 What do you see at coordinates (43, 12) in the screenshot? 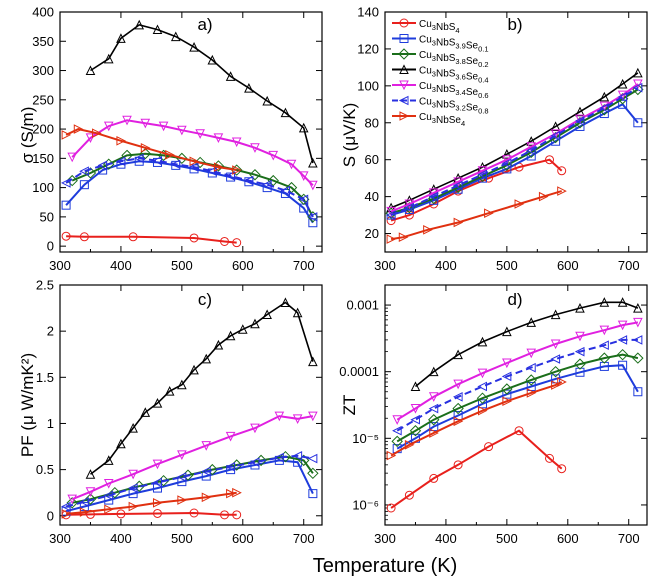
I see `y-tick-label: 400` at bounding box center [43, 12].